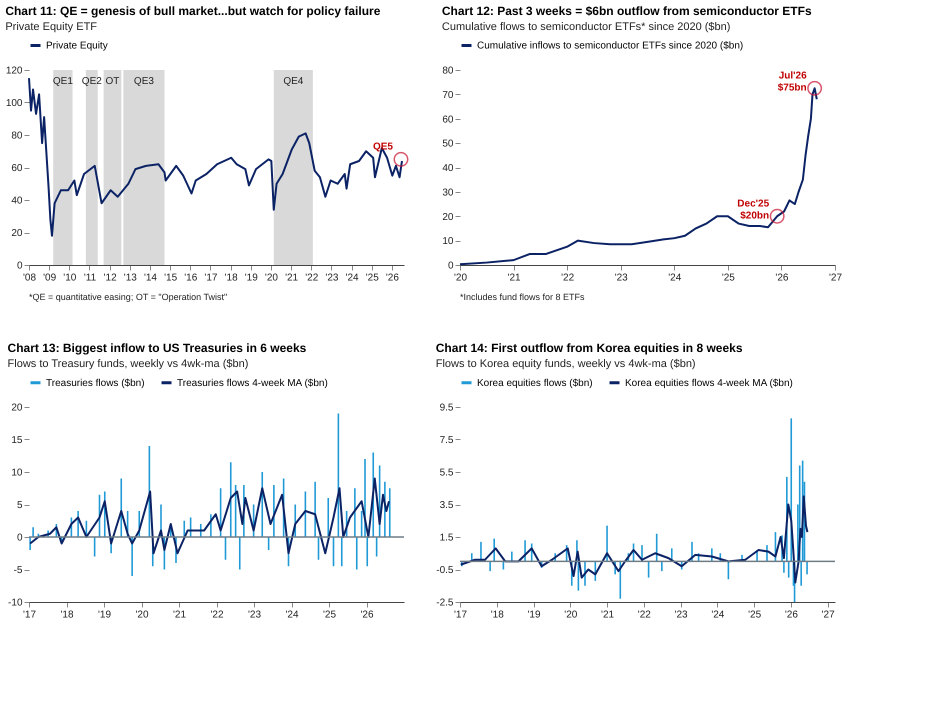 Image resolution: width=931 pixels, height=718 pixels. What do you see at coordinates (447, 408) in the screenshot?
I see `y-tick-label: 9.5` at bounding box center [447, 408].